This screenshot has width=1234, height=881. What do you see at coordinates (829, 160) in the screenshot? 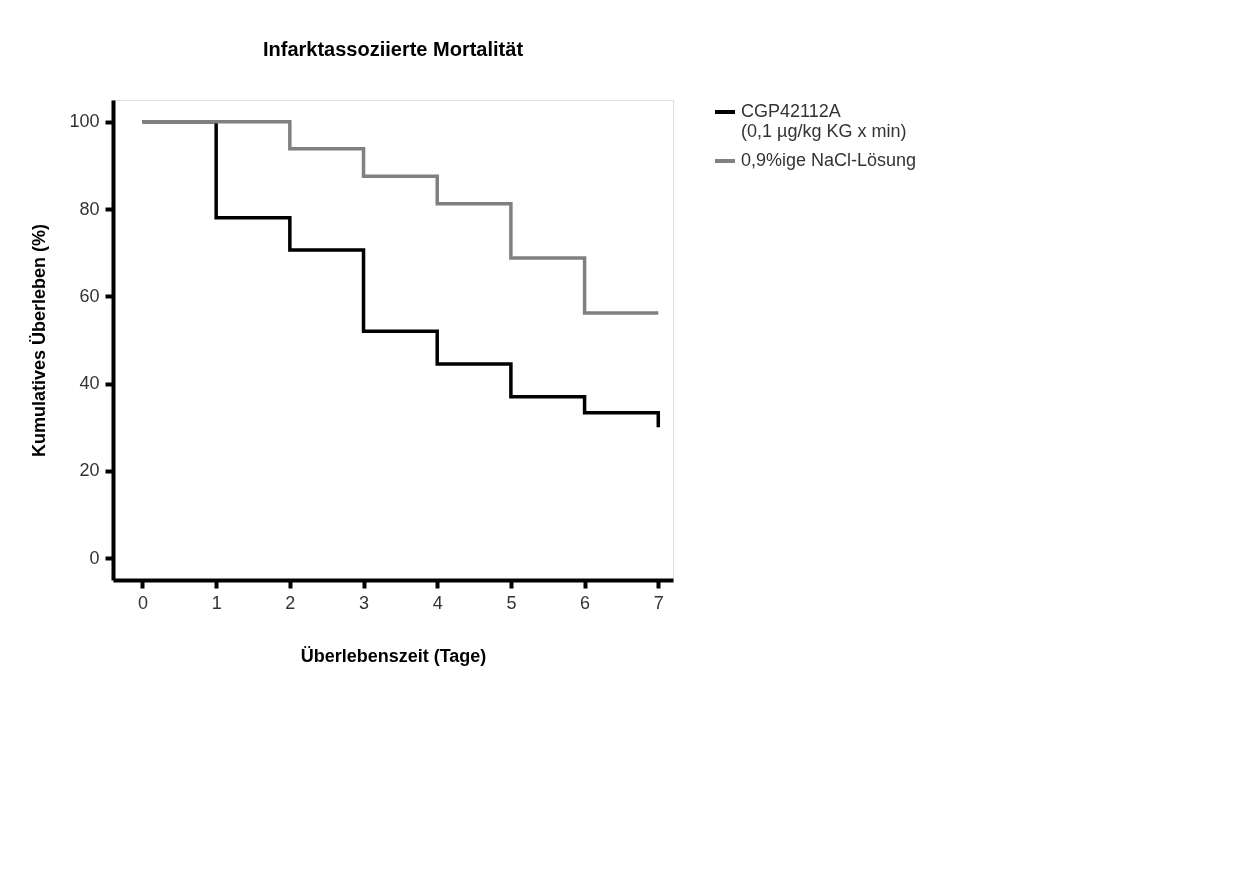
I see `legend-label: 0,9%ige NaCl-Lösung` at bounding box center [829, 160].